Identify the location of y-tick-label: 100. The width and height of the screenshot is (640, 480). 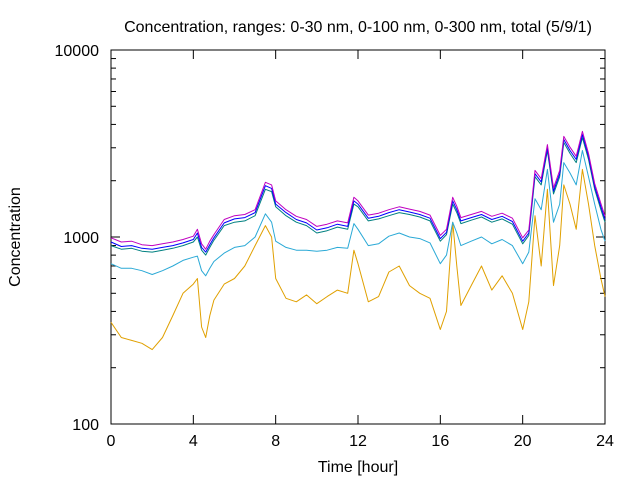
(85, 425).